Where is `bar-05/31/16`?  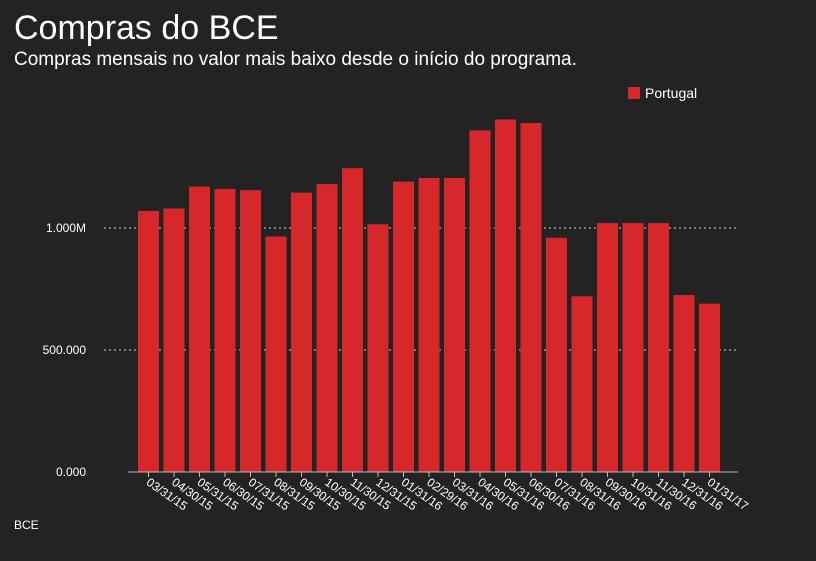
bar-05/31/16 is located at coordinates (505, 296).